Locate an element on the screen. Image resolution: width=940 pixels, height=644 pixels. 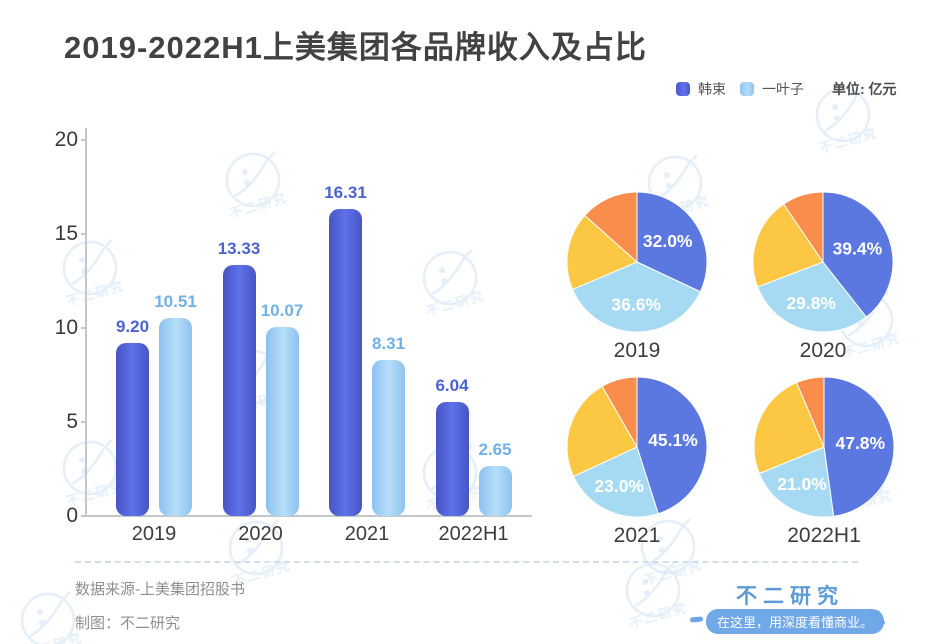
pie-chart-2019: 32.0% 36.6% is located at coordinates (637, 262).